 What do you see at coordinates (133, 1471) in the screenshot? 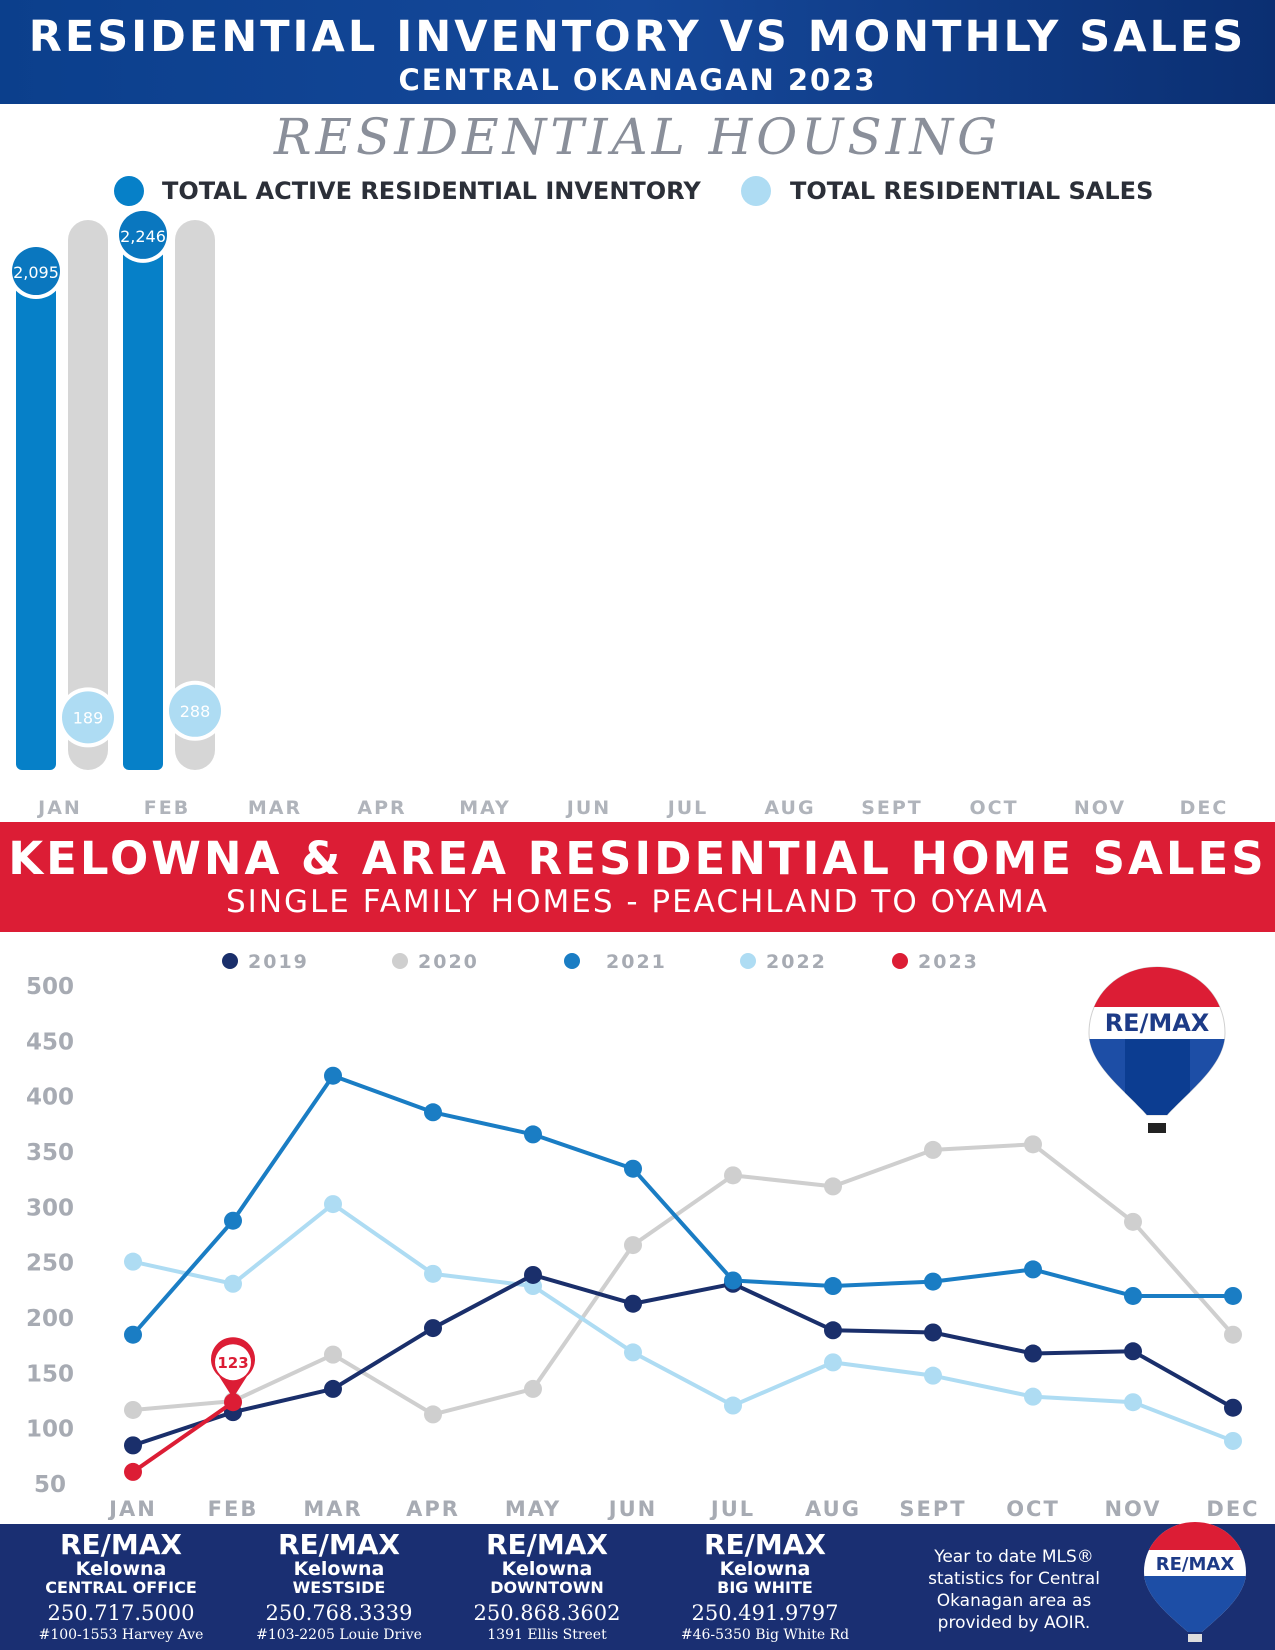
I see `data-point-2023` at bounding box center [133, 1471].